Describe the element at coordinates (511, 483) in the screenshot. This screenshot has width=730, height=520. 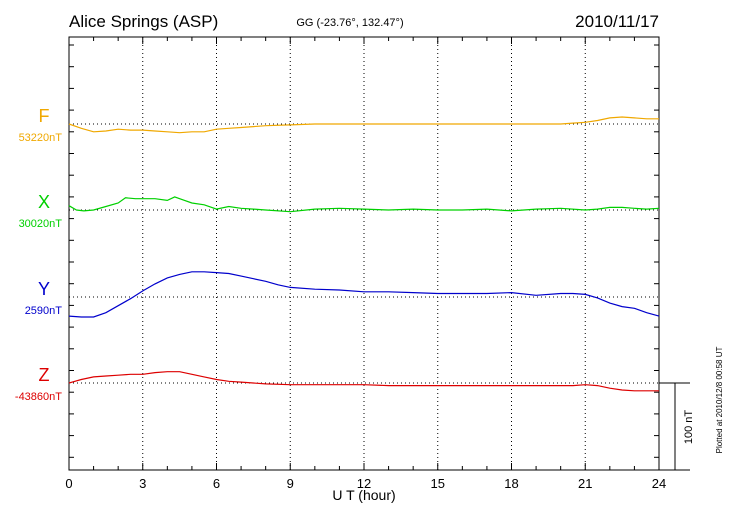
I see `x-tick-label: 18` at that location.